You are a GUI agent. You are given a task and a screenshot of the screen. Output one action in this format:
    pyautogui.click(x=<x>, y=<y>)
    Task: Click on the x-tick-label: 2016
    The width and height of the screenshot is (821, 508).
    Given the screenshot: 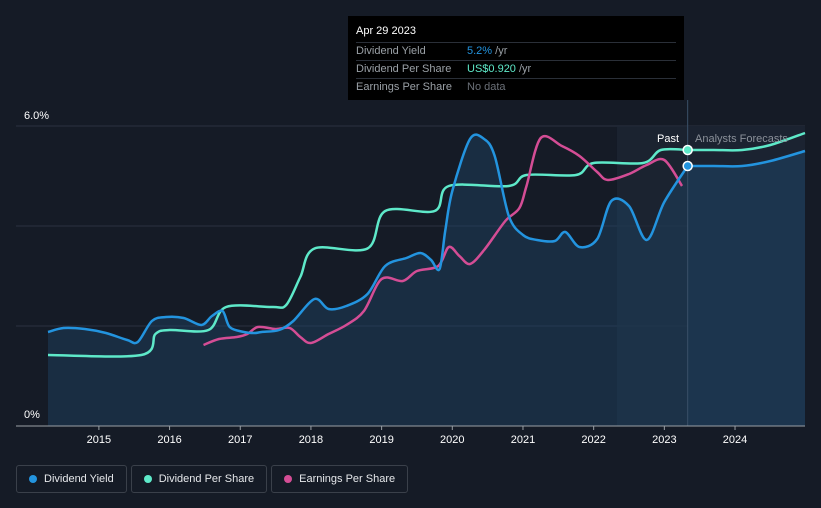 What is the action you would take?
    pyautogui.click(x=169, y=440)
    